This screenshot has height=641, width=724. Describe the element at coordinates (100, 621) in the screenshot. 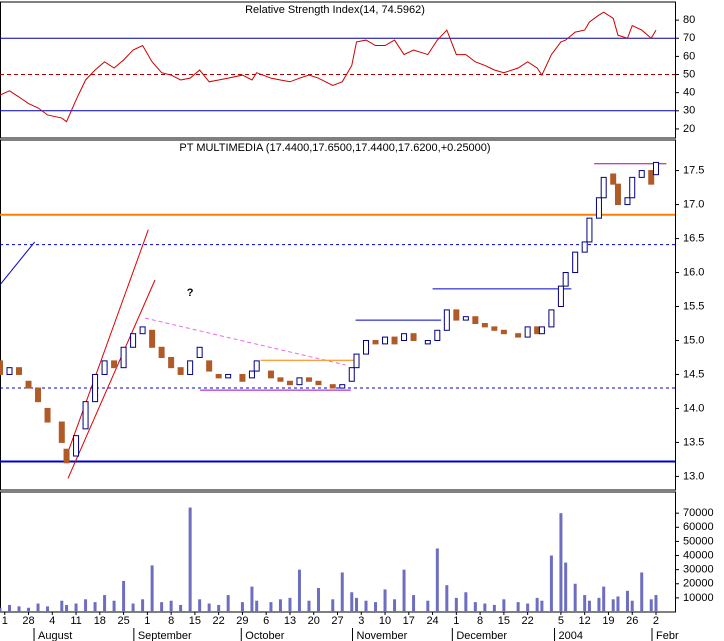

I see `x-tick-label: 18` at that location.